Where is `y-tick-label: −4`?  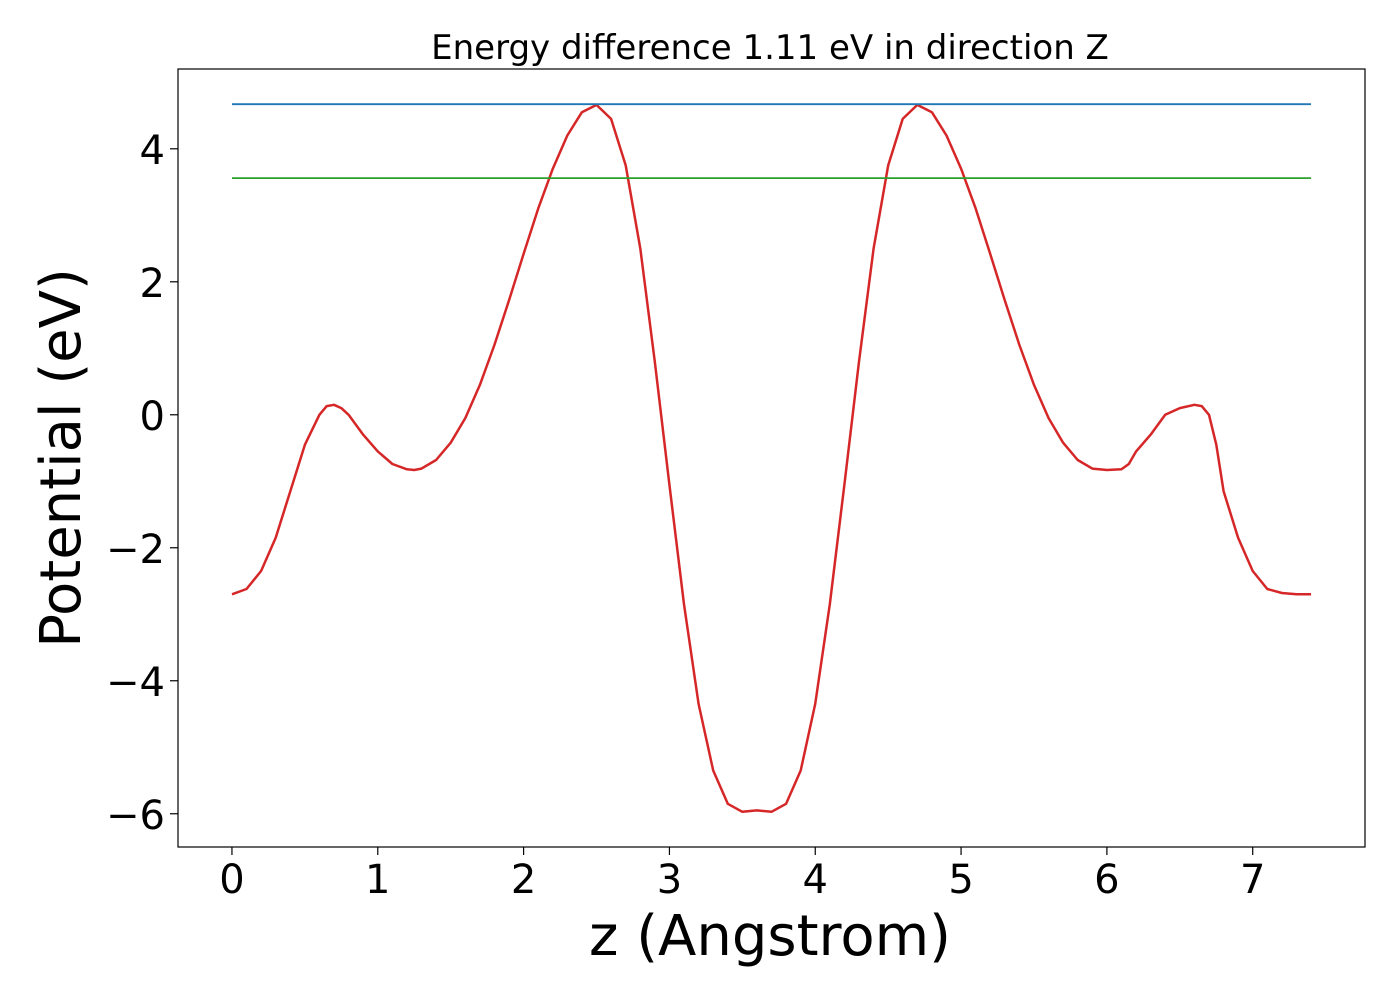 y-tick-label: −4 is located at coordinates (135, 683).